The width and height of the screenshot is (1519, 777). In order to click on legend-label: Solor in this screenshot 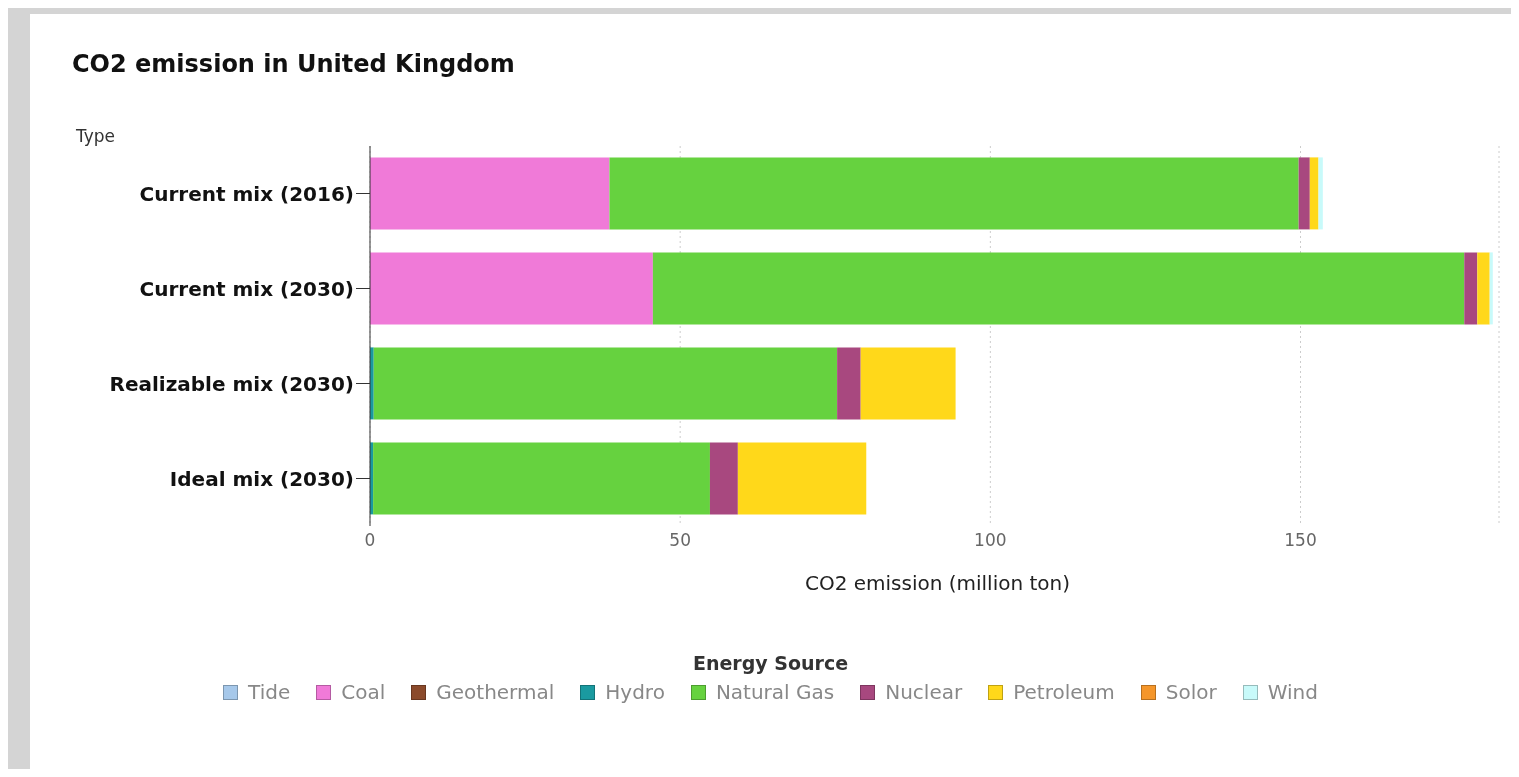, I will do `click(1190, 692)`.